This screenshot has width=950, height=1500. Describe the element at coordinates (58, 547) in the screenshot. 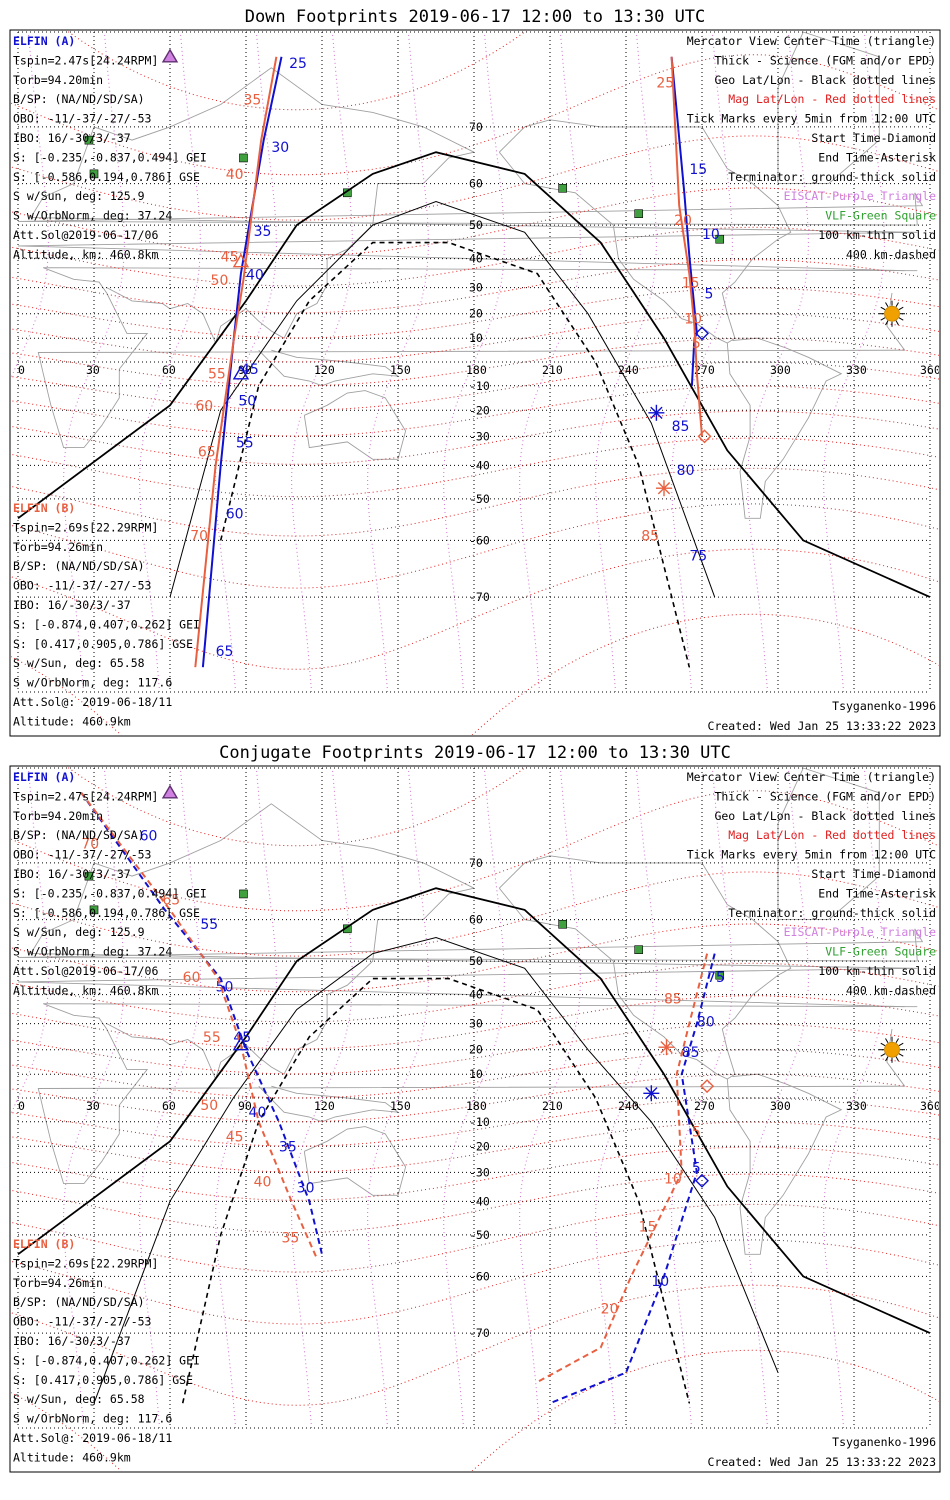

I see `elfin-b-info: Torb=94.26min` at that location.